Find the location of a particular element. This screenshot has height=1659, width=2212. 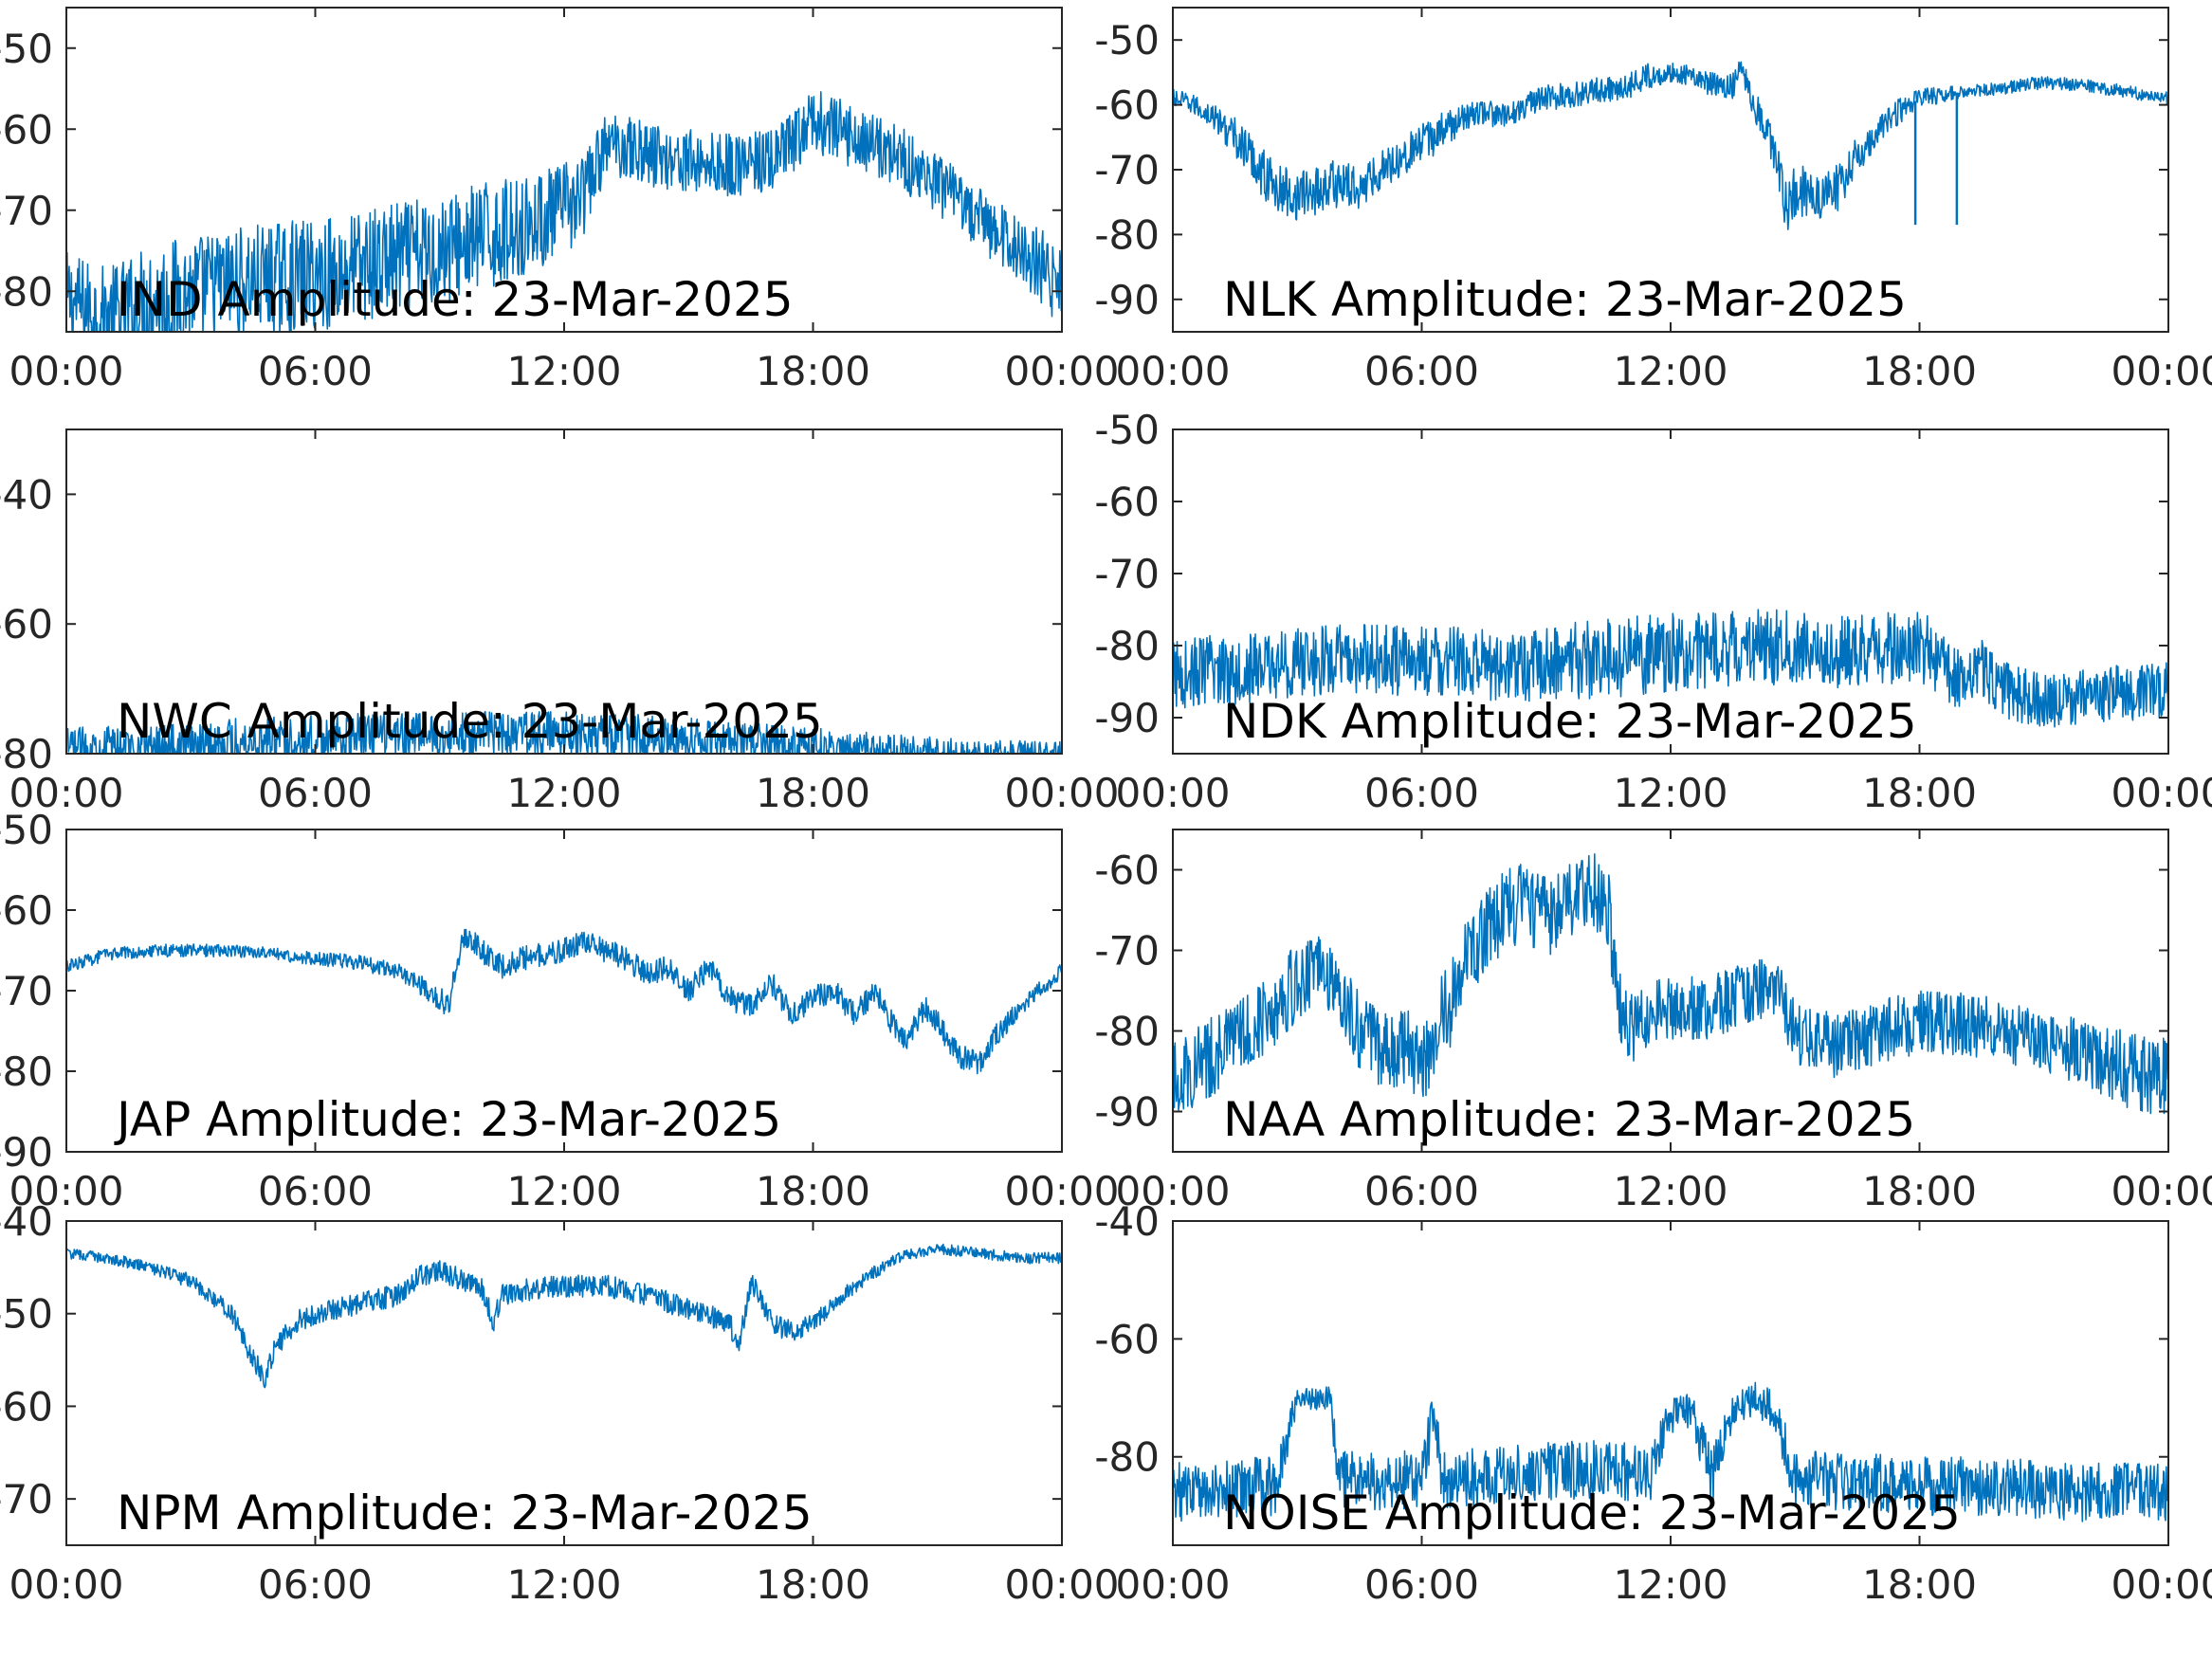

panel-title: NAA Amplitude: 23-Mar-2025 is located at coordinates (1569, 1119).